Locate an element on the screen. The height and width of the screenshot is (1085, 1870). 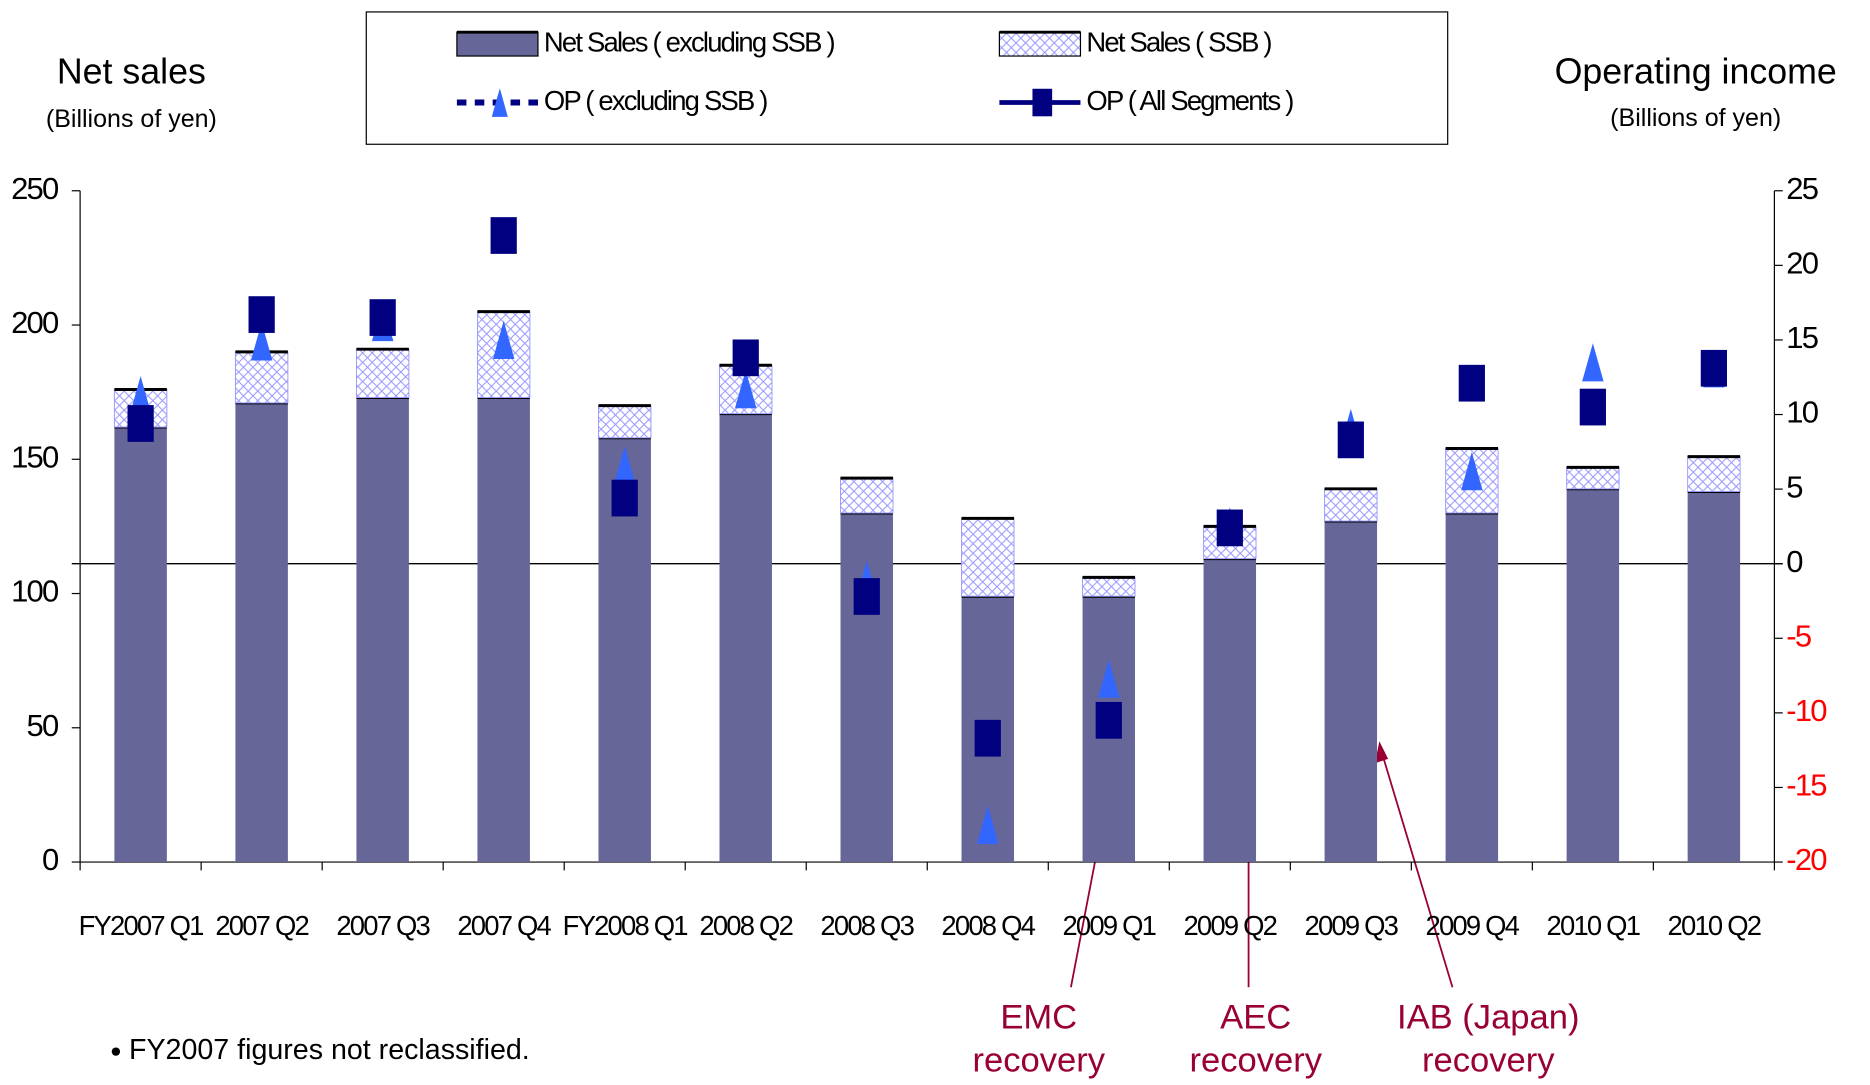
y-tick-label: 200 is located at coordinates (35, 322).